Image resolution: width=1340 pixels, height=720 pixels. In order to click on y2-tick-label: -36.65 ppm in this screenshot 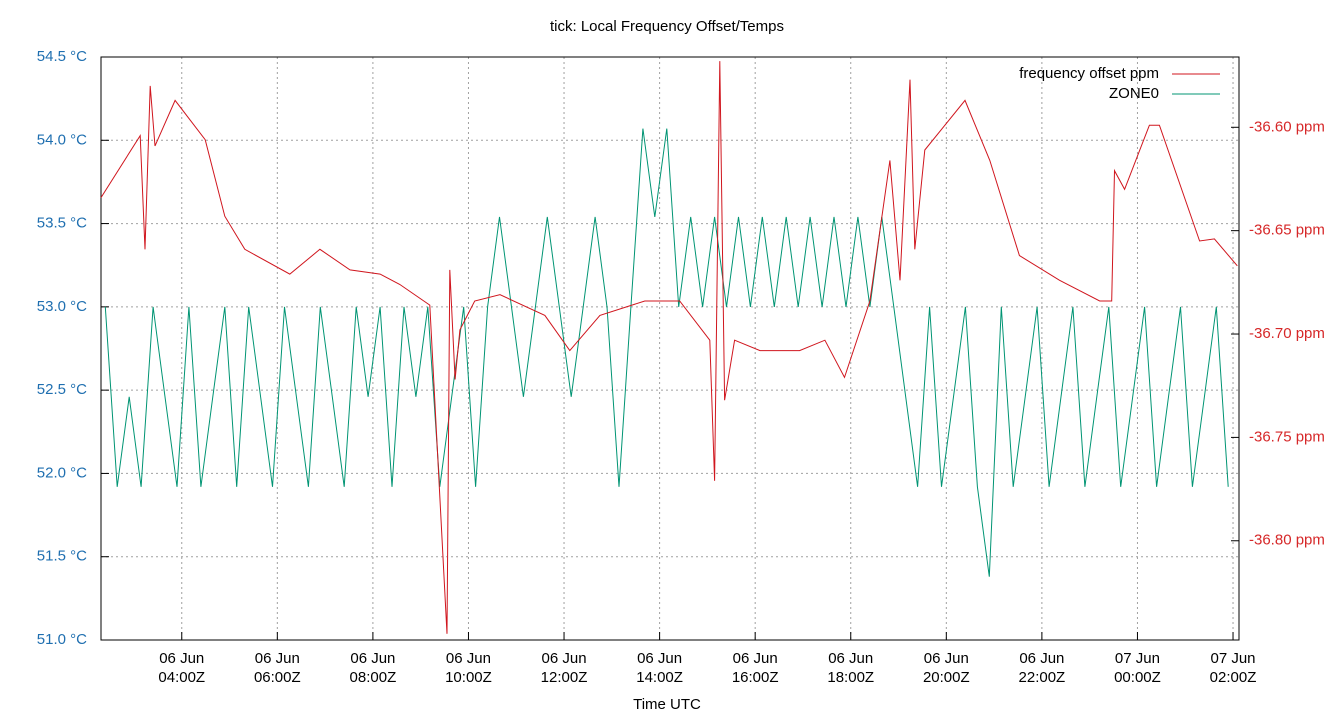, I will do `click(1287, 230)`.